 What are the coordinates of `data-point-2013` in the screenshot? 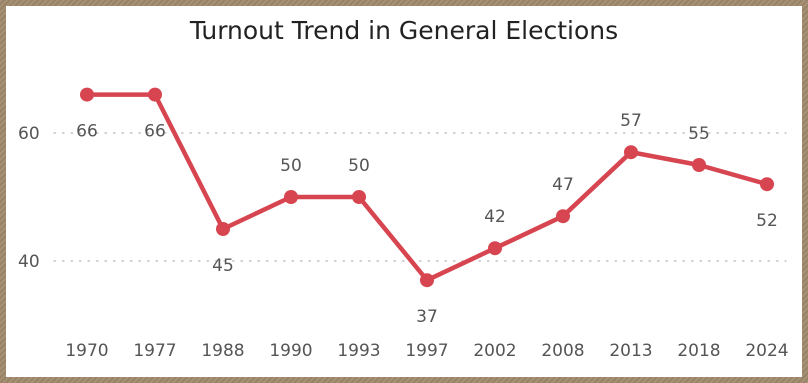 It's located at (631, 152).